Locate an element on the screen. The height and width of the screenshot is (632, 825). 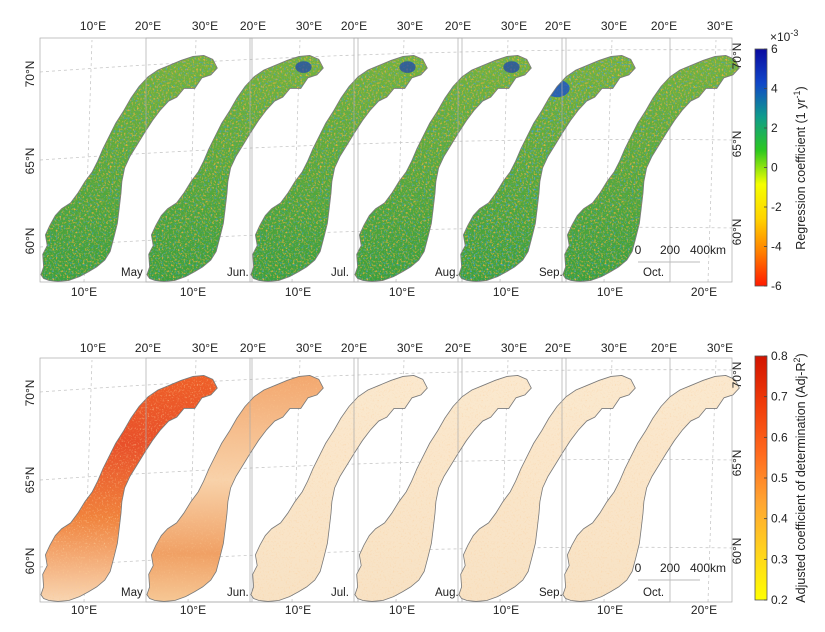
colorbar-tick-label: 0.6 is located at coordinates (779, 437).